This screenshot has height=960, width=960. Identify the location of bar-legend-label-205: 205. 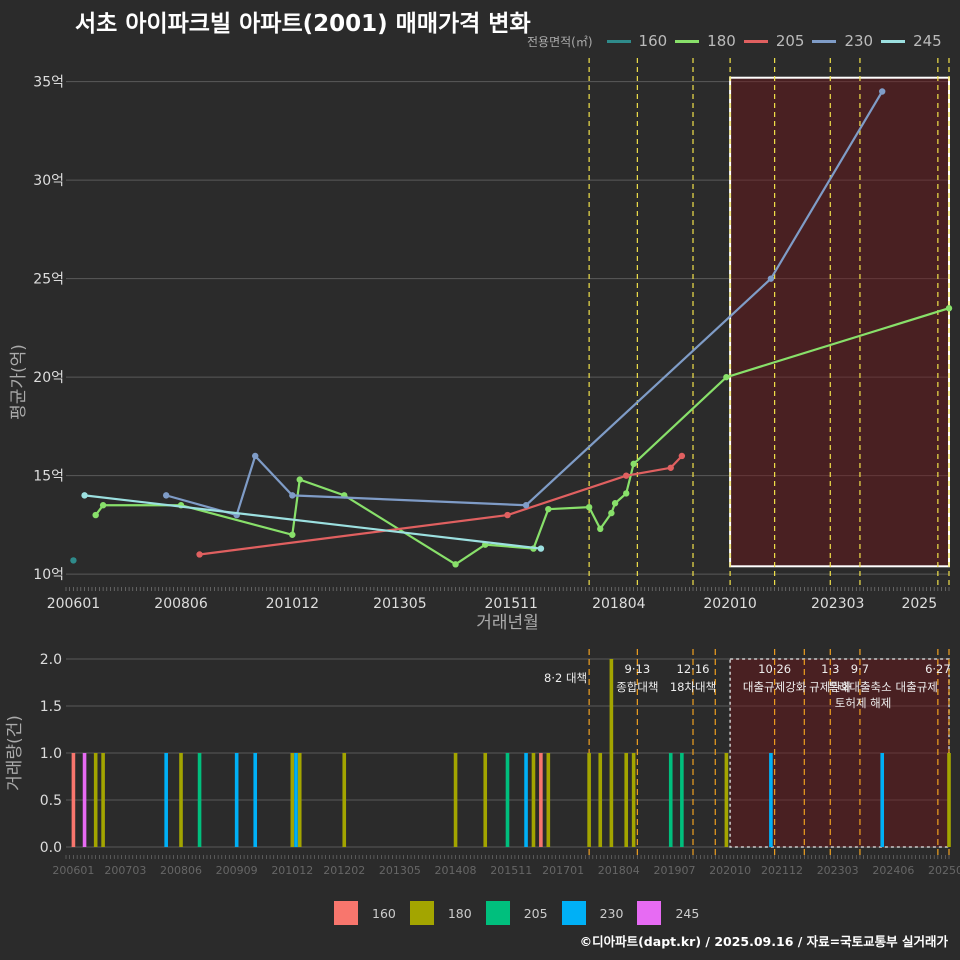
(535, 913).